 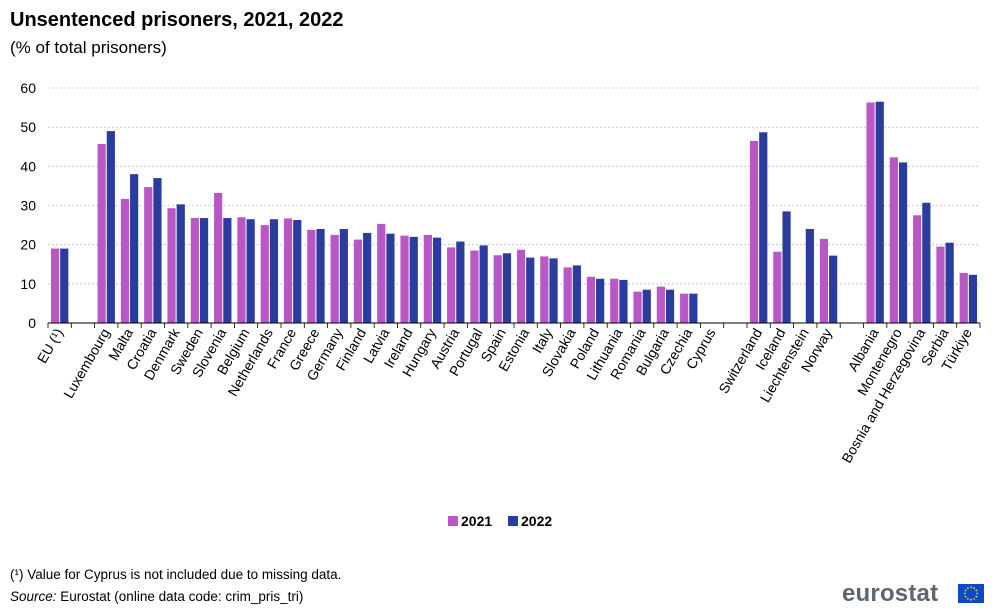 What do you see at coordinates (890, 593) in the screenshot?
I see `brand-text: eurostat` at bounding box center [890, 593].